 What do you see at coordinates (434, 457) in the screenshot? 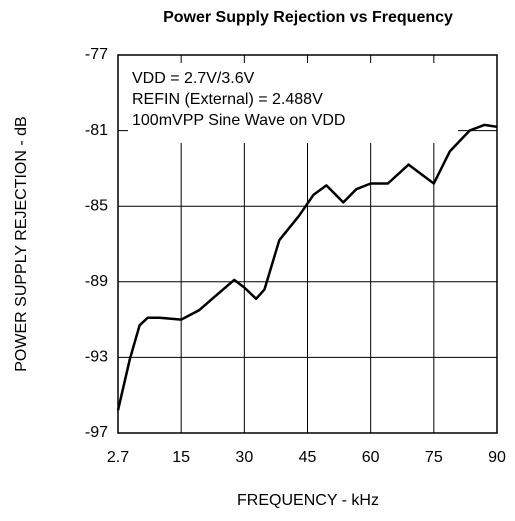
I see `x-tick-label: 75` at bounding box center [434, 457].